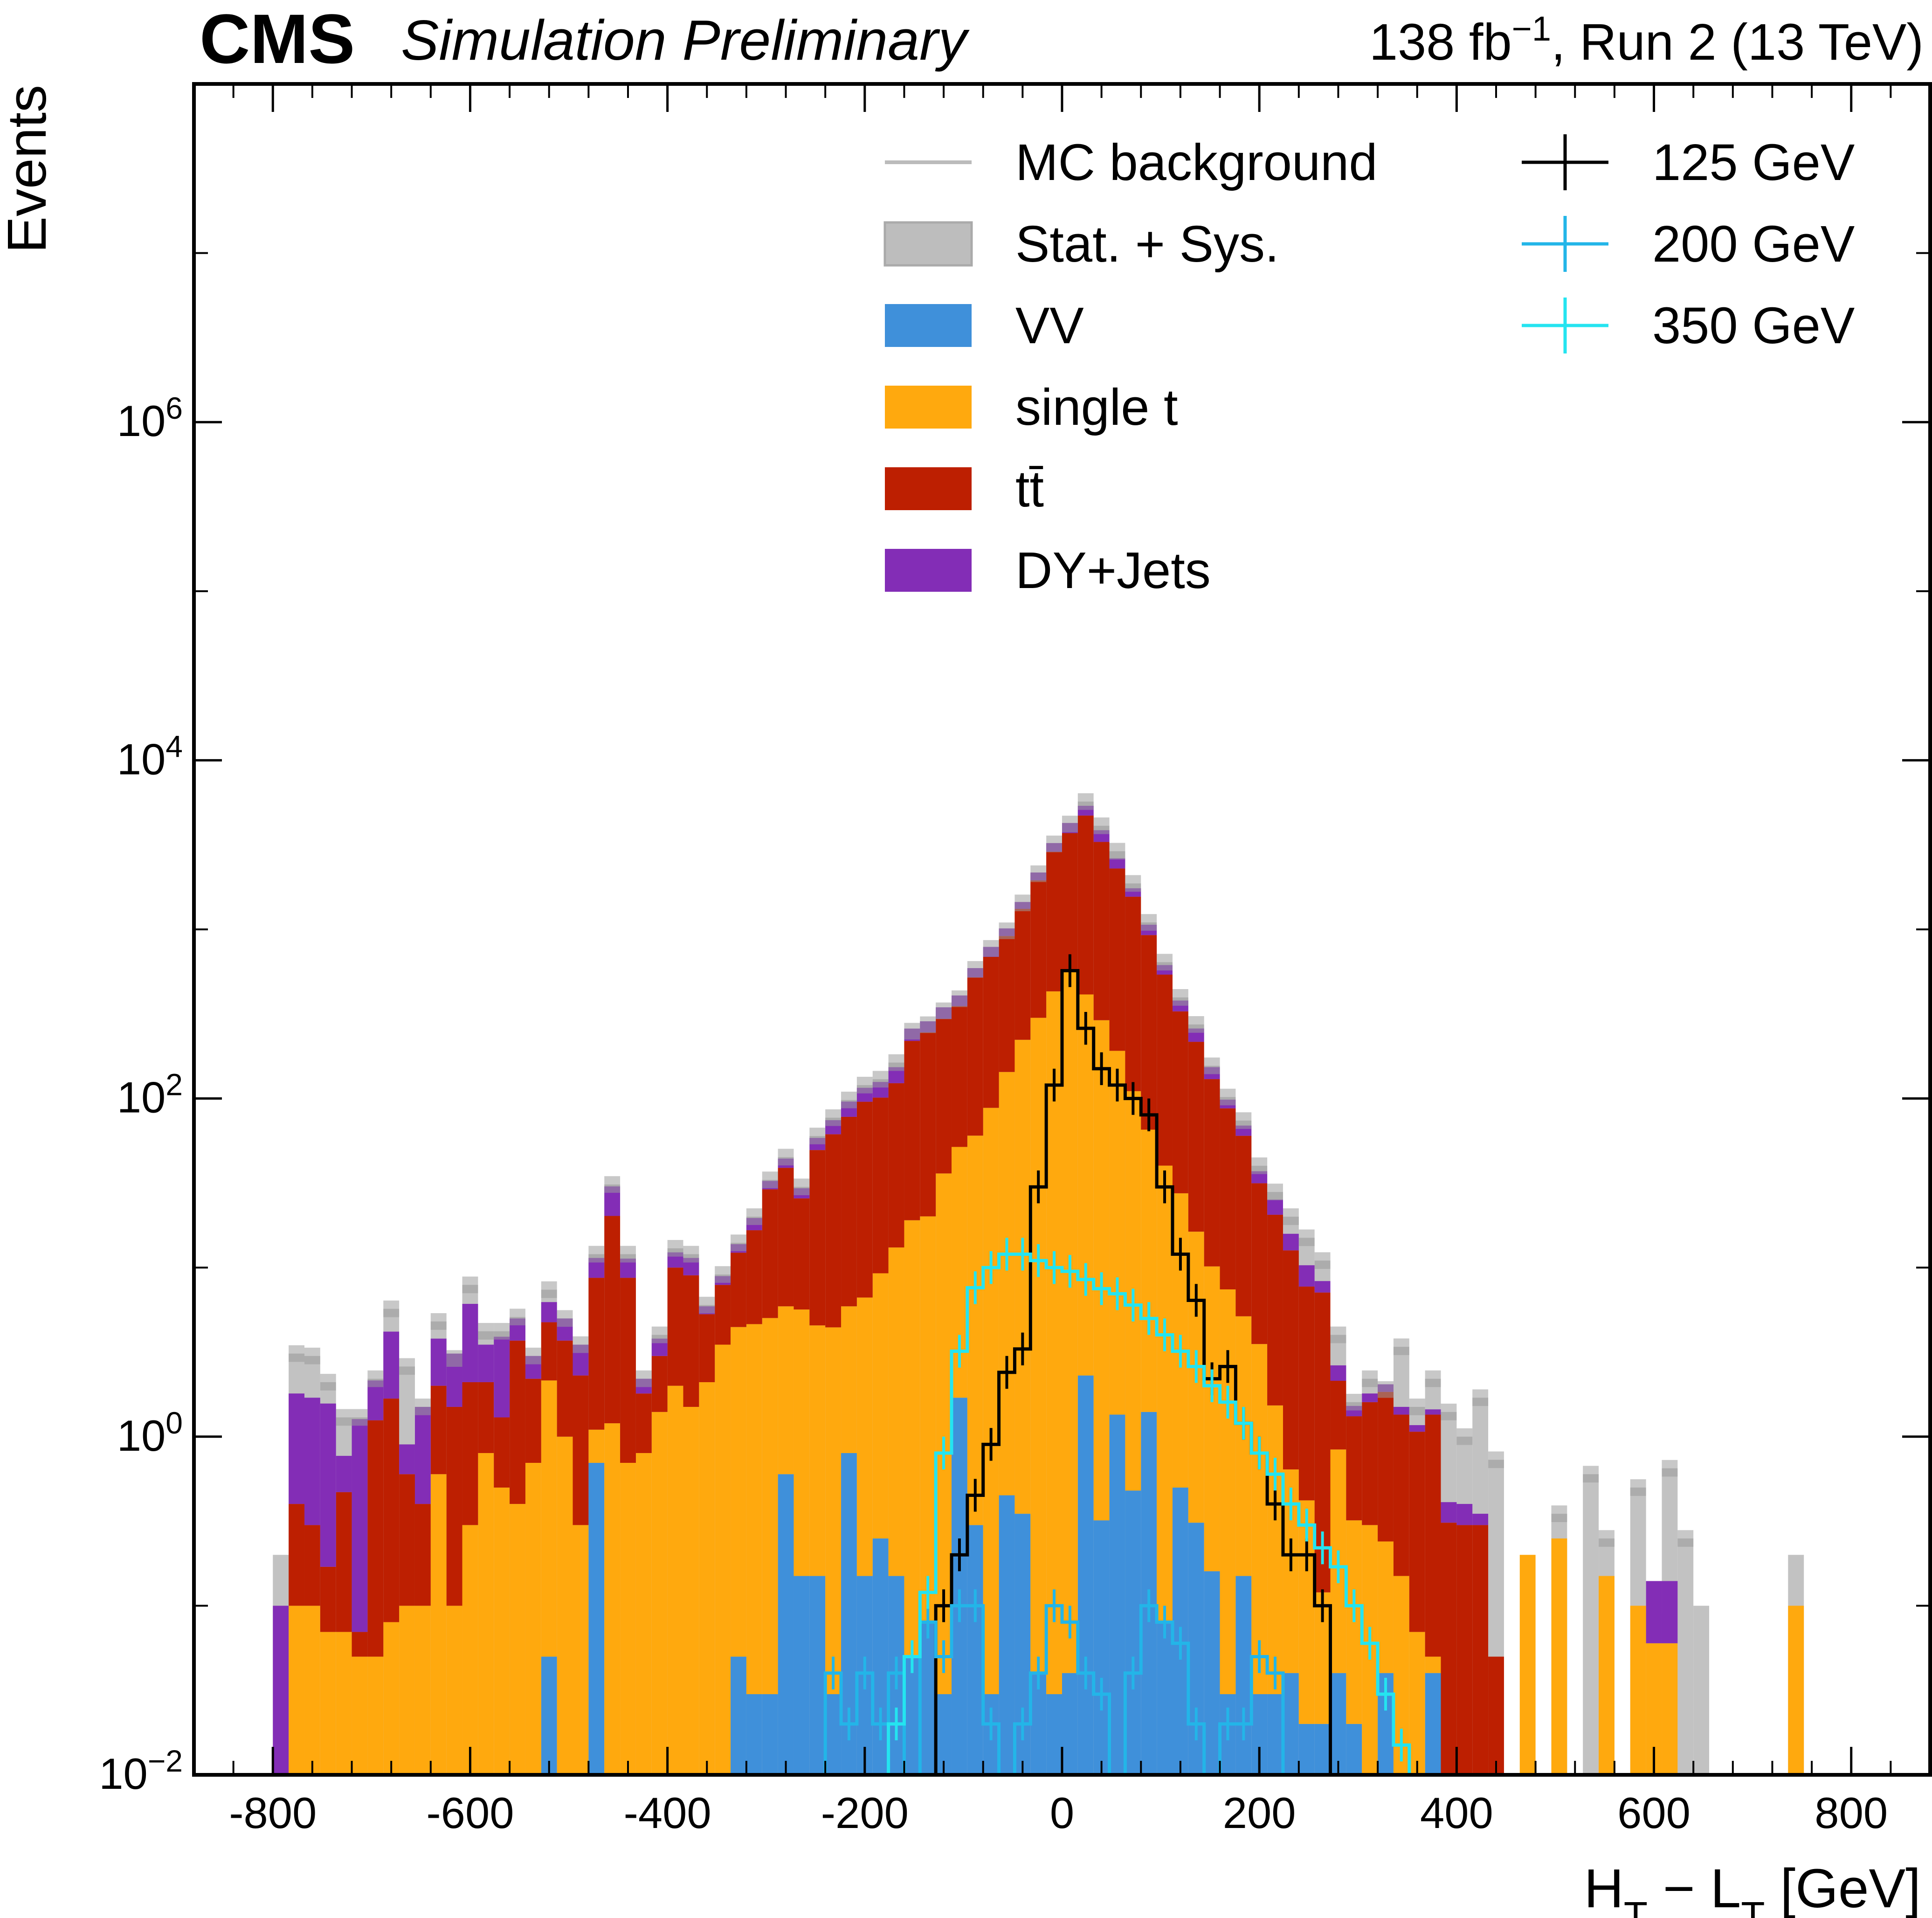 The width and height of the screenshot is (1932, 1918). I want to click on legend-label: 350 GeV, so click(1754, 325).